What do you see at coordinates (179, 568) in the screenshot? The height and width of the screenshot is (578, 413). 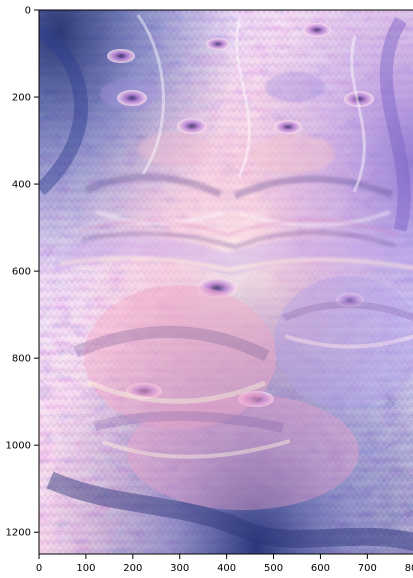 I see `x-tick-label: 300` at bounding box center [179, 568].